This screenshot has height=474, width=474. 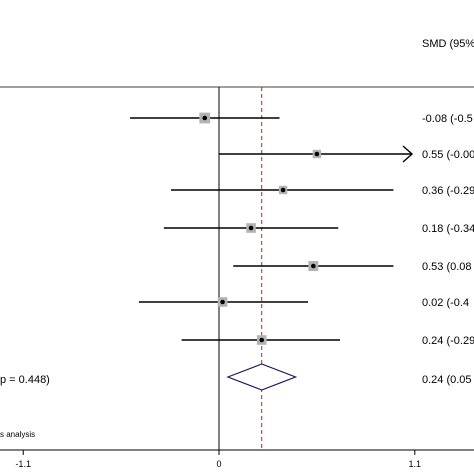 I want to click on study-estimate-label: -0.08 (-0.5, so click(x=447, y=119).